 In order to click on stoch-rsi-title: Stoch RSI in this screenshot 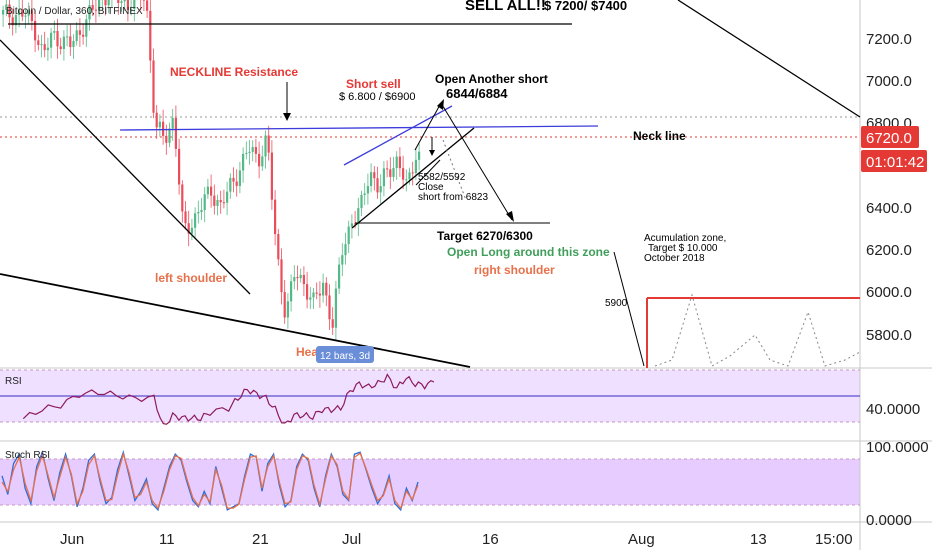, I will do `click(27, 455)`.